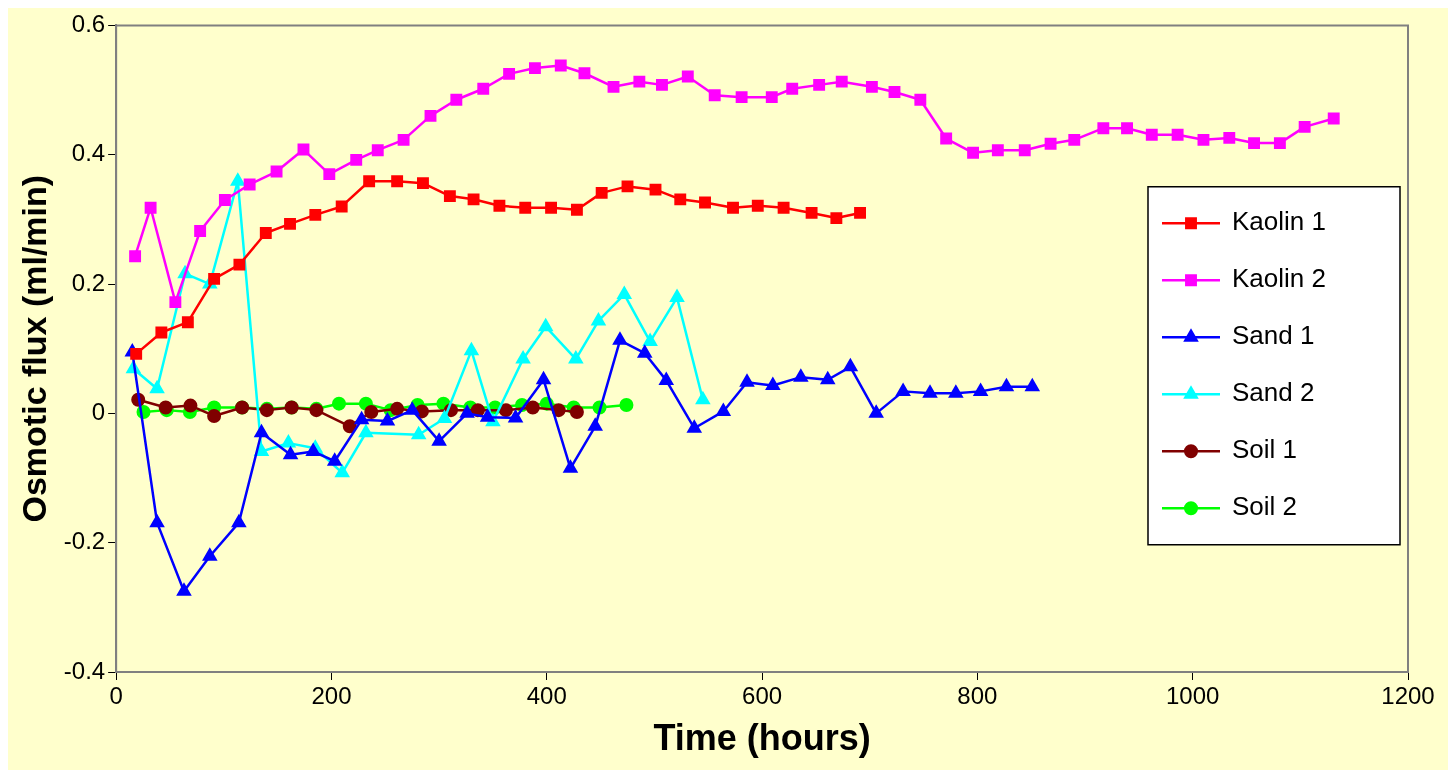 Image resolution: width=1456 pixels, height=778 pixels. What do you see at coordinates (98, 411) in the screenshot?
I see `y-tick-label: 0` at bounding box center [98, 411].